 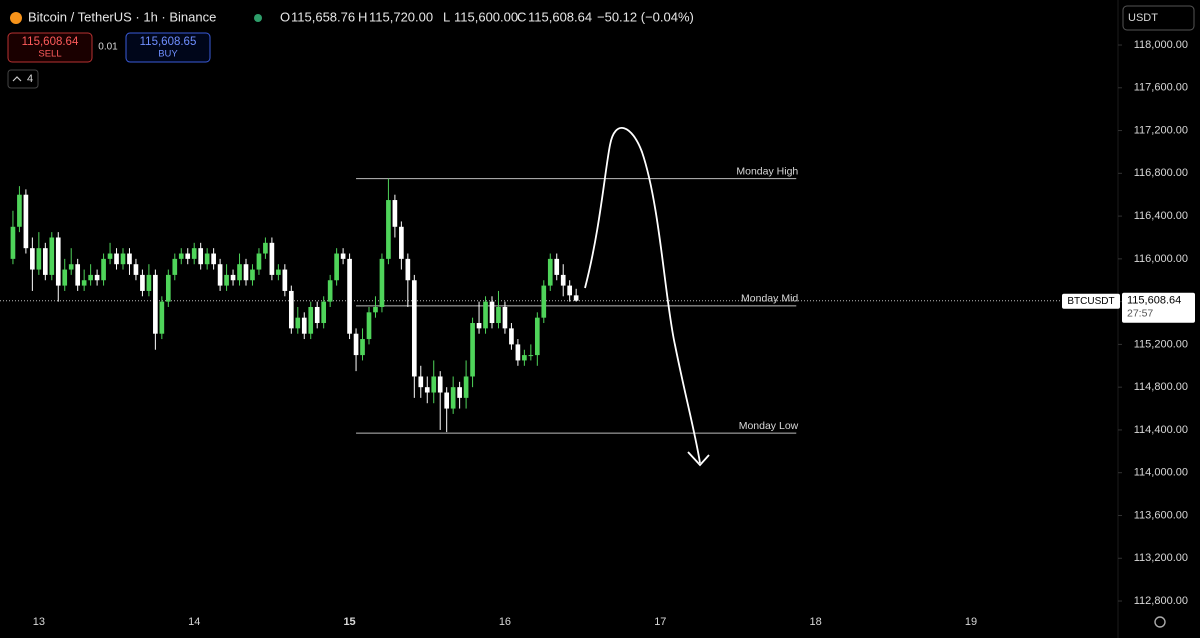 I want to click on y-tick-label: 114,400.00, so click(x=1161, y=430).